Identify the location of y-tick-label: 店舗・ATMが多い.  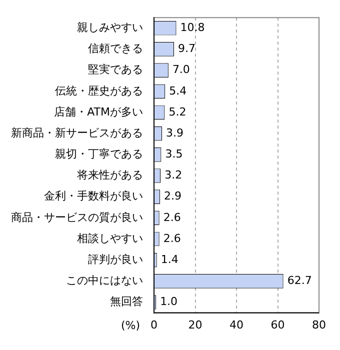
(98, 111).